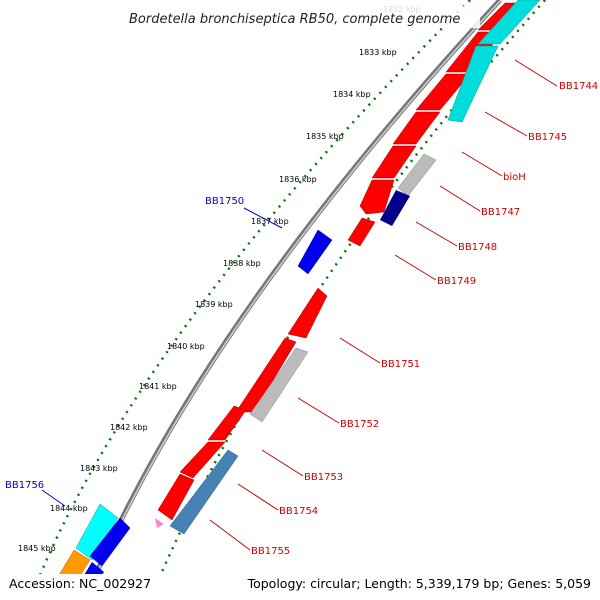 The width and height of the screenshot is (600, 600). I want to click on tick-label: 1841 kbp, so click(158, 386).